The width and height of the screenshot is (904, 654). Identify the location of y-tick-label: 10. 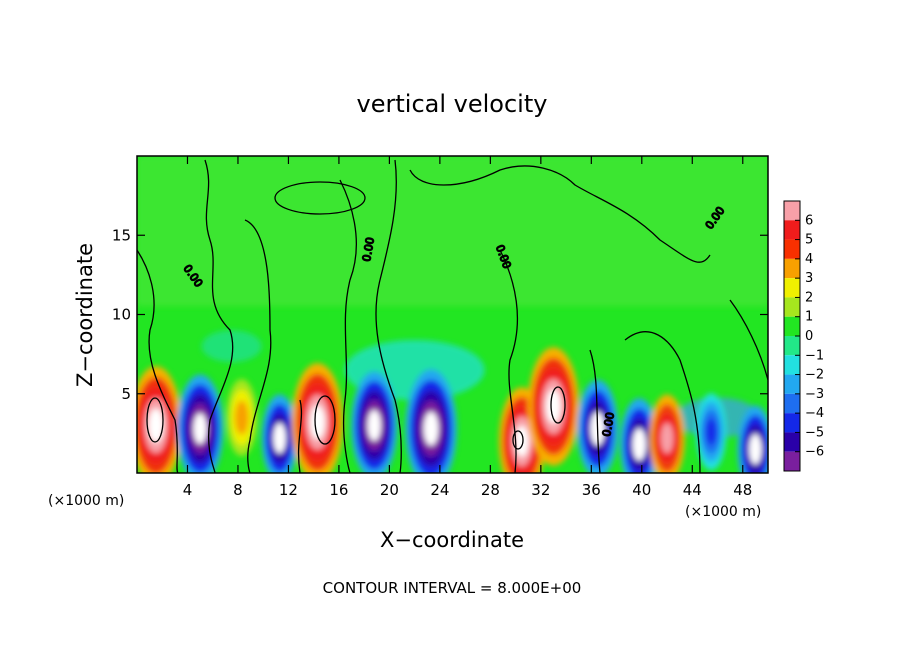
(121, 315).